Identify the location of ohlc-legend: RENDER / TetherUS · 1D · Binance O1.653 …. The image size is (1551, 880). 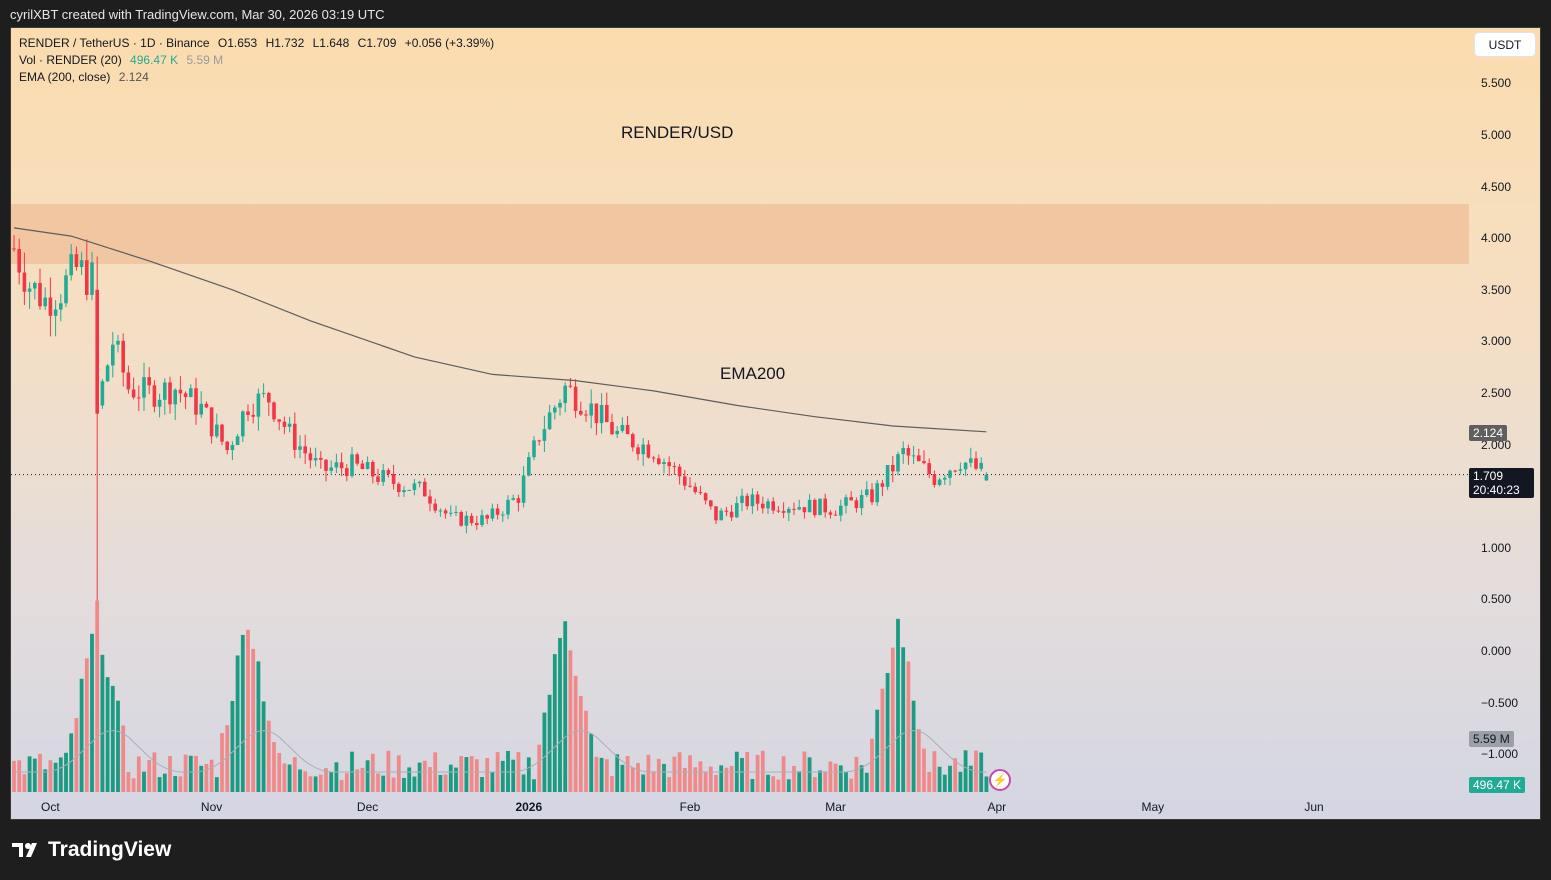
(259, 43).